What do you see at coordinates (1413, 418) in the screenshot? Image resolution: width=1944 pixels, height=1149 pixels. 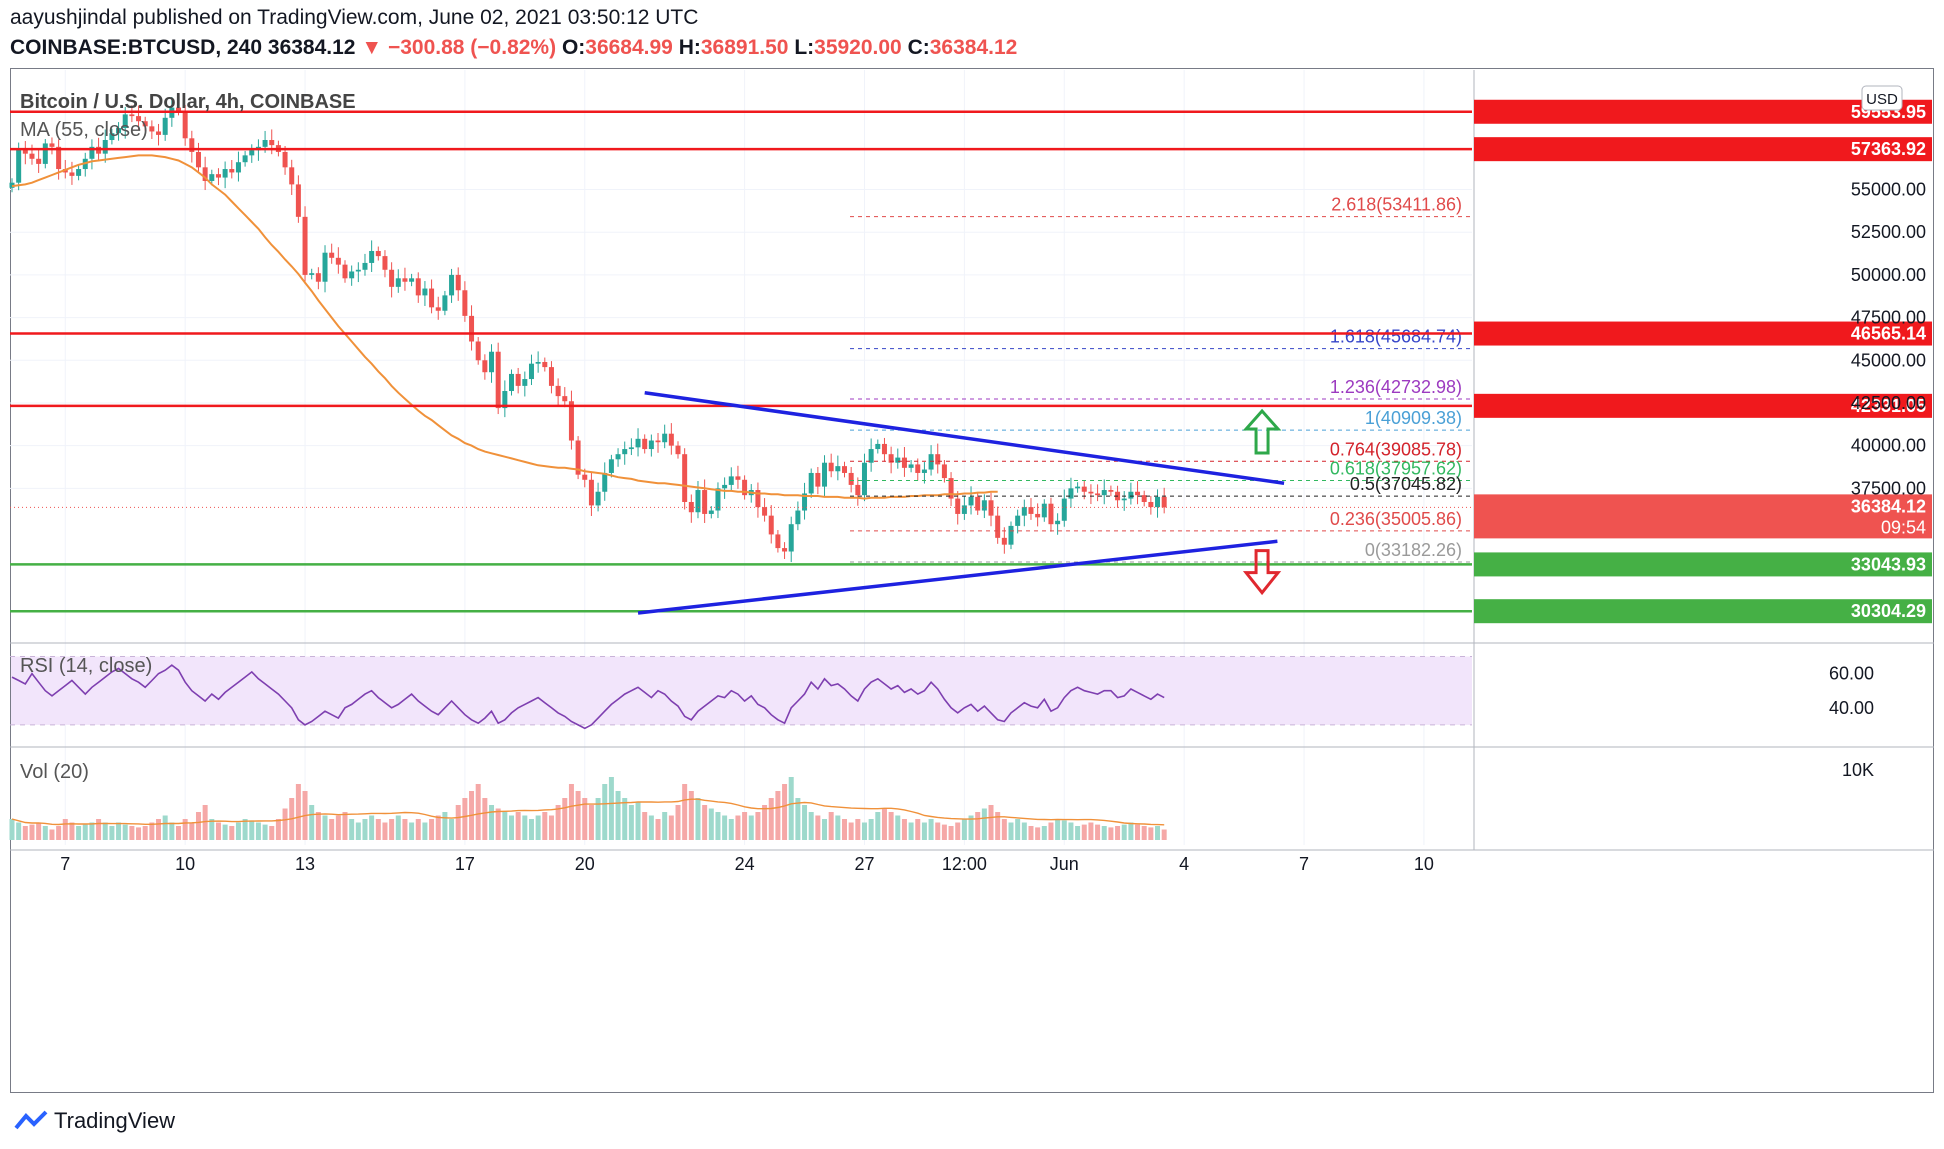 I see `fib-level-label: 1(40909.38)` at bounding box center [1413, 418].